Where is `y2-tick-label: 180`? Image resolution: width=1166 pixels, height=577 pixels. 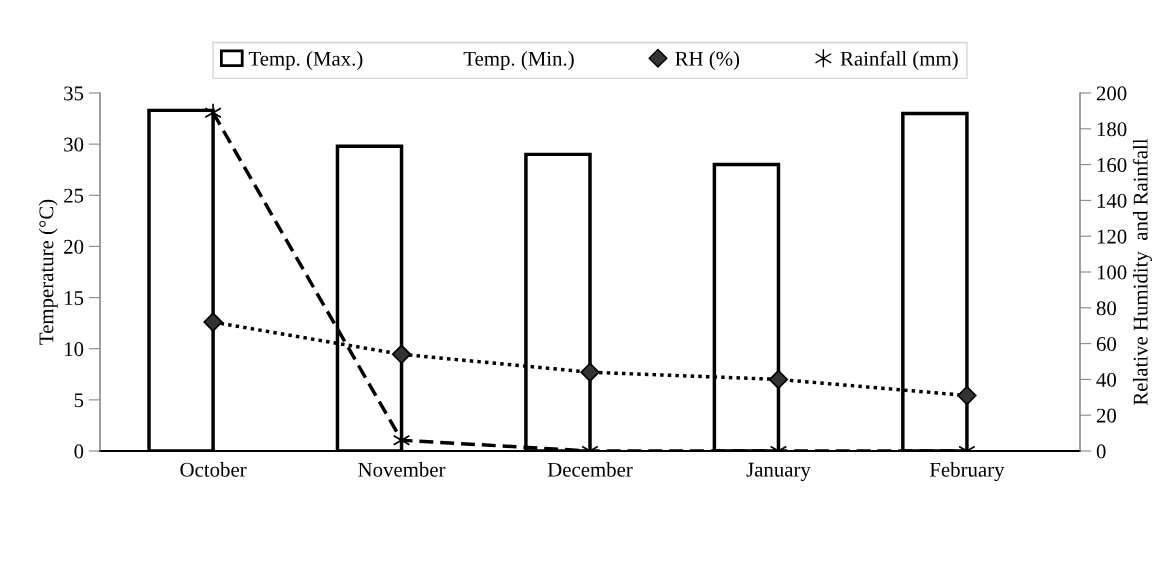 y2-tick-label: 180 is located at coordinates (1112, 129).